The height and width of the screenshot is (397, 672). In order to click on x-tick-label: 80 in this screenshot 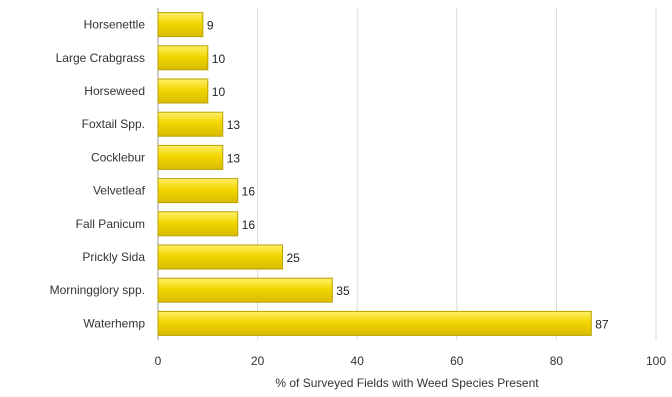, I will do `click(557, 361)`.